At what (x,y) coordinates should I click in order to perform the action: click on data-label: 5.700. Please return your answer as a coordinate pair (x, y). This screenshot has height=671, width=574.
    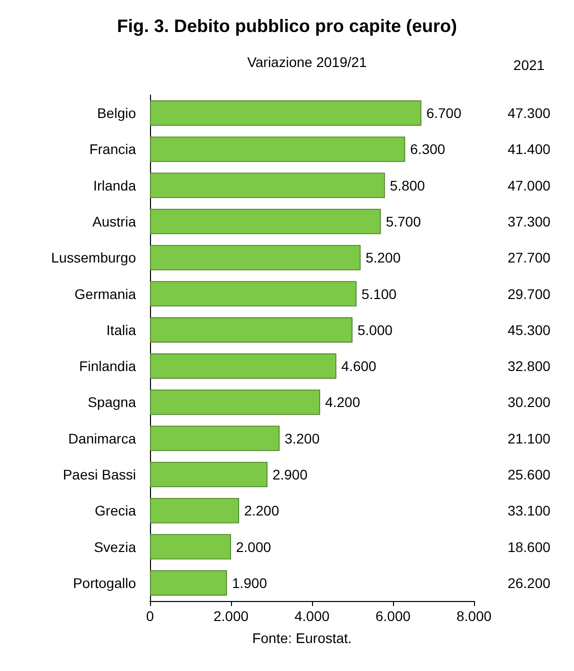
    Looking at the image, I should click on (404, 222).